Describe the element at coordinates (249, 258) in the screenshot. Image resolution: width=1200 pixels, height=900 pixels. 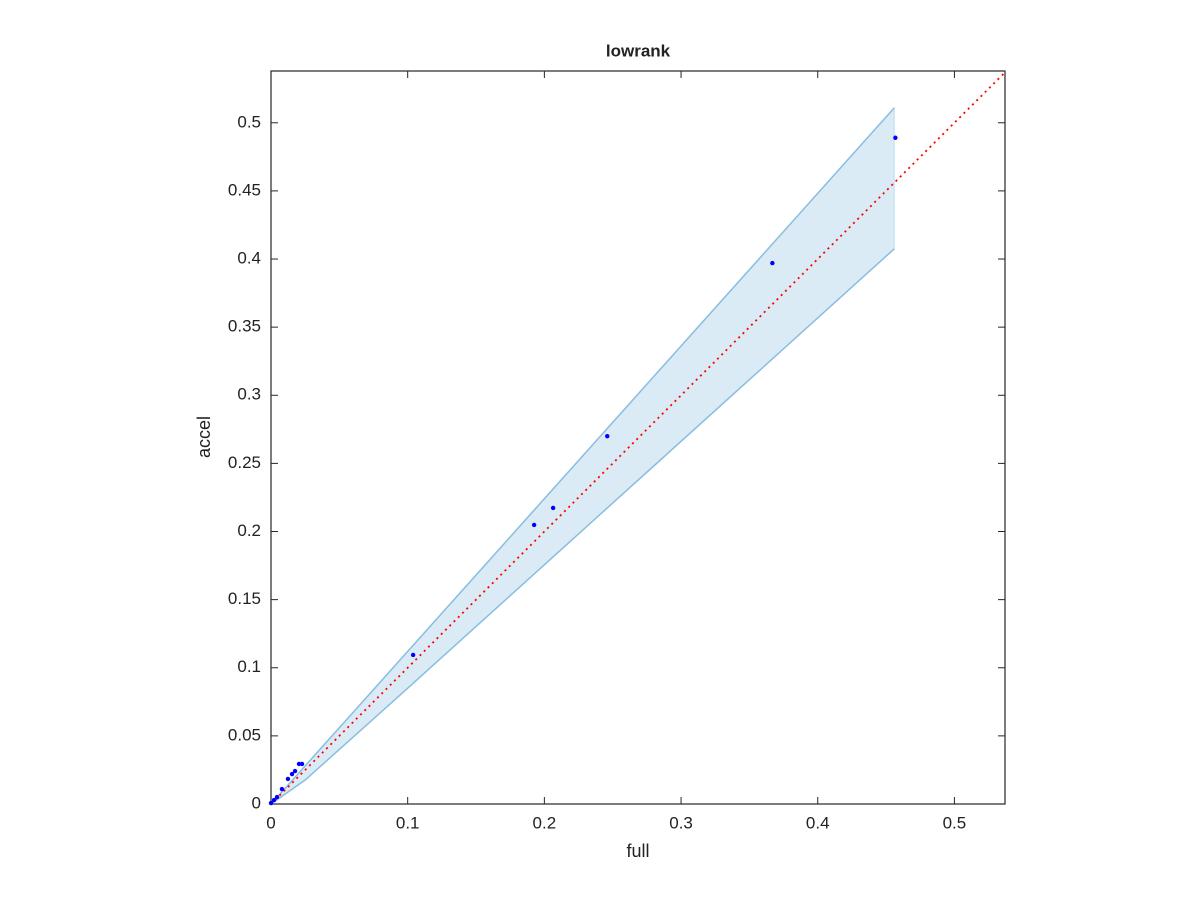
I see `y-tick-label: 0.4` at that location.